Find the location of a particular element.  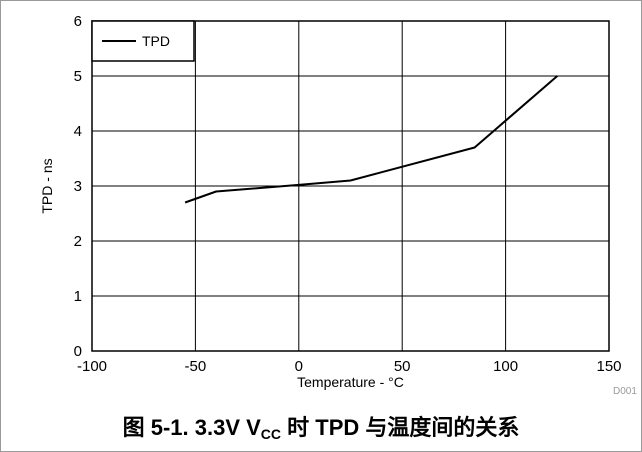

x-tick-label: 50 is located at coordinates (402, 366).